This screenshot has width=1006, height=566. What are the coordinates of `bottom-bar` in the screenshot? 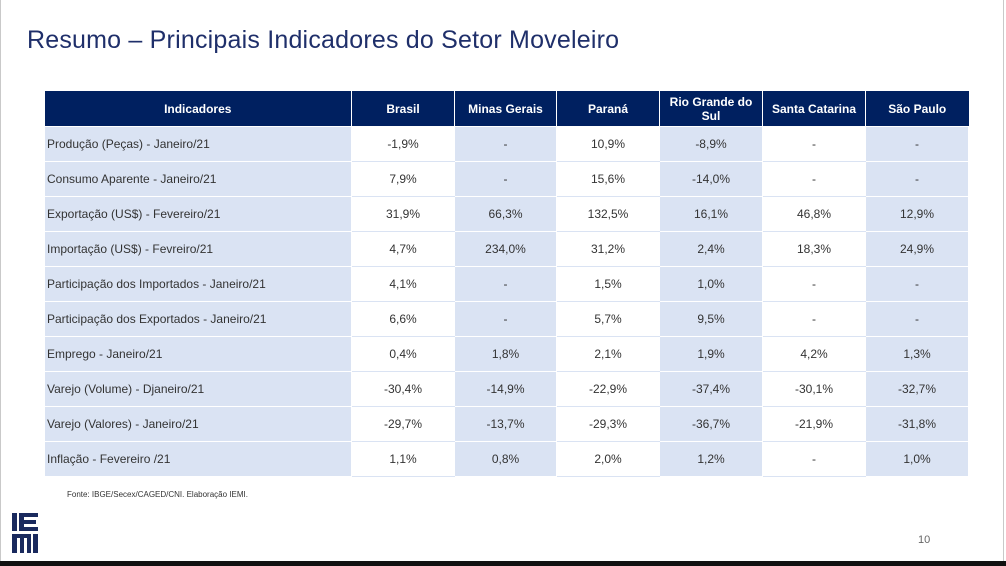 It's located at (503, 563).